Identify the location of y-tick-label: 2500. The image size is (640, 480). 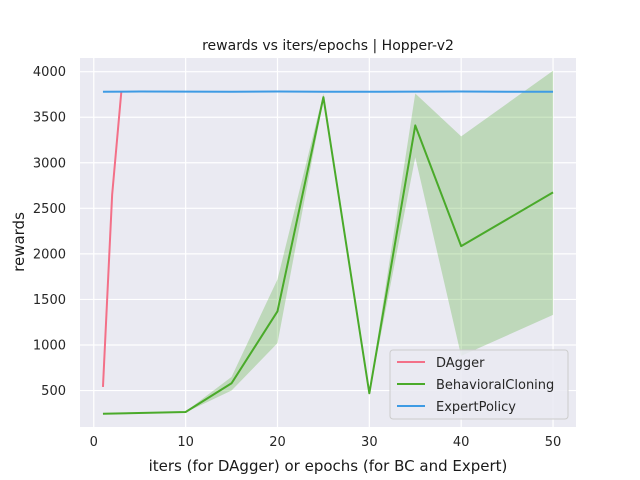
(49, 209).